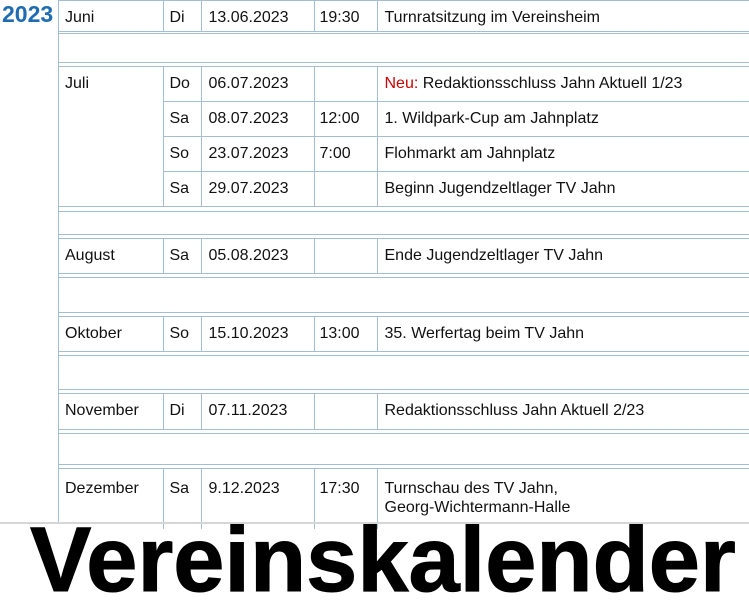  What do you see at coordinates (477, 507) in the screenshot?
I see `event-text-line2: Georg-Wichtermann-Halle` at bounding box center [477, 507].